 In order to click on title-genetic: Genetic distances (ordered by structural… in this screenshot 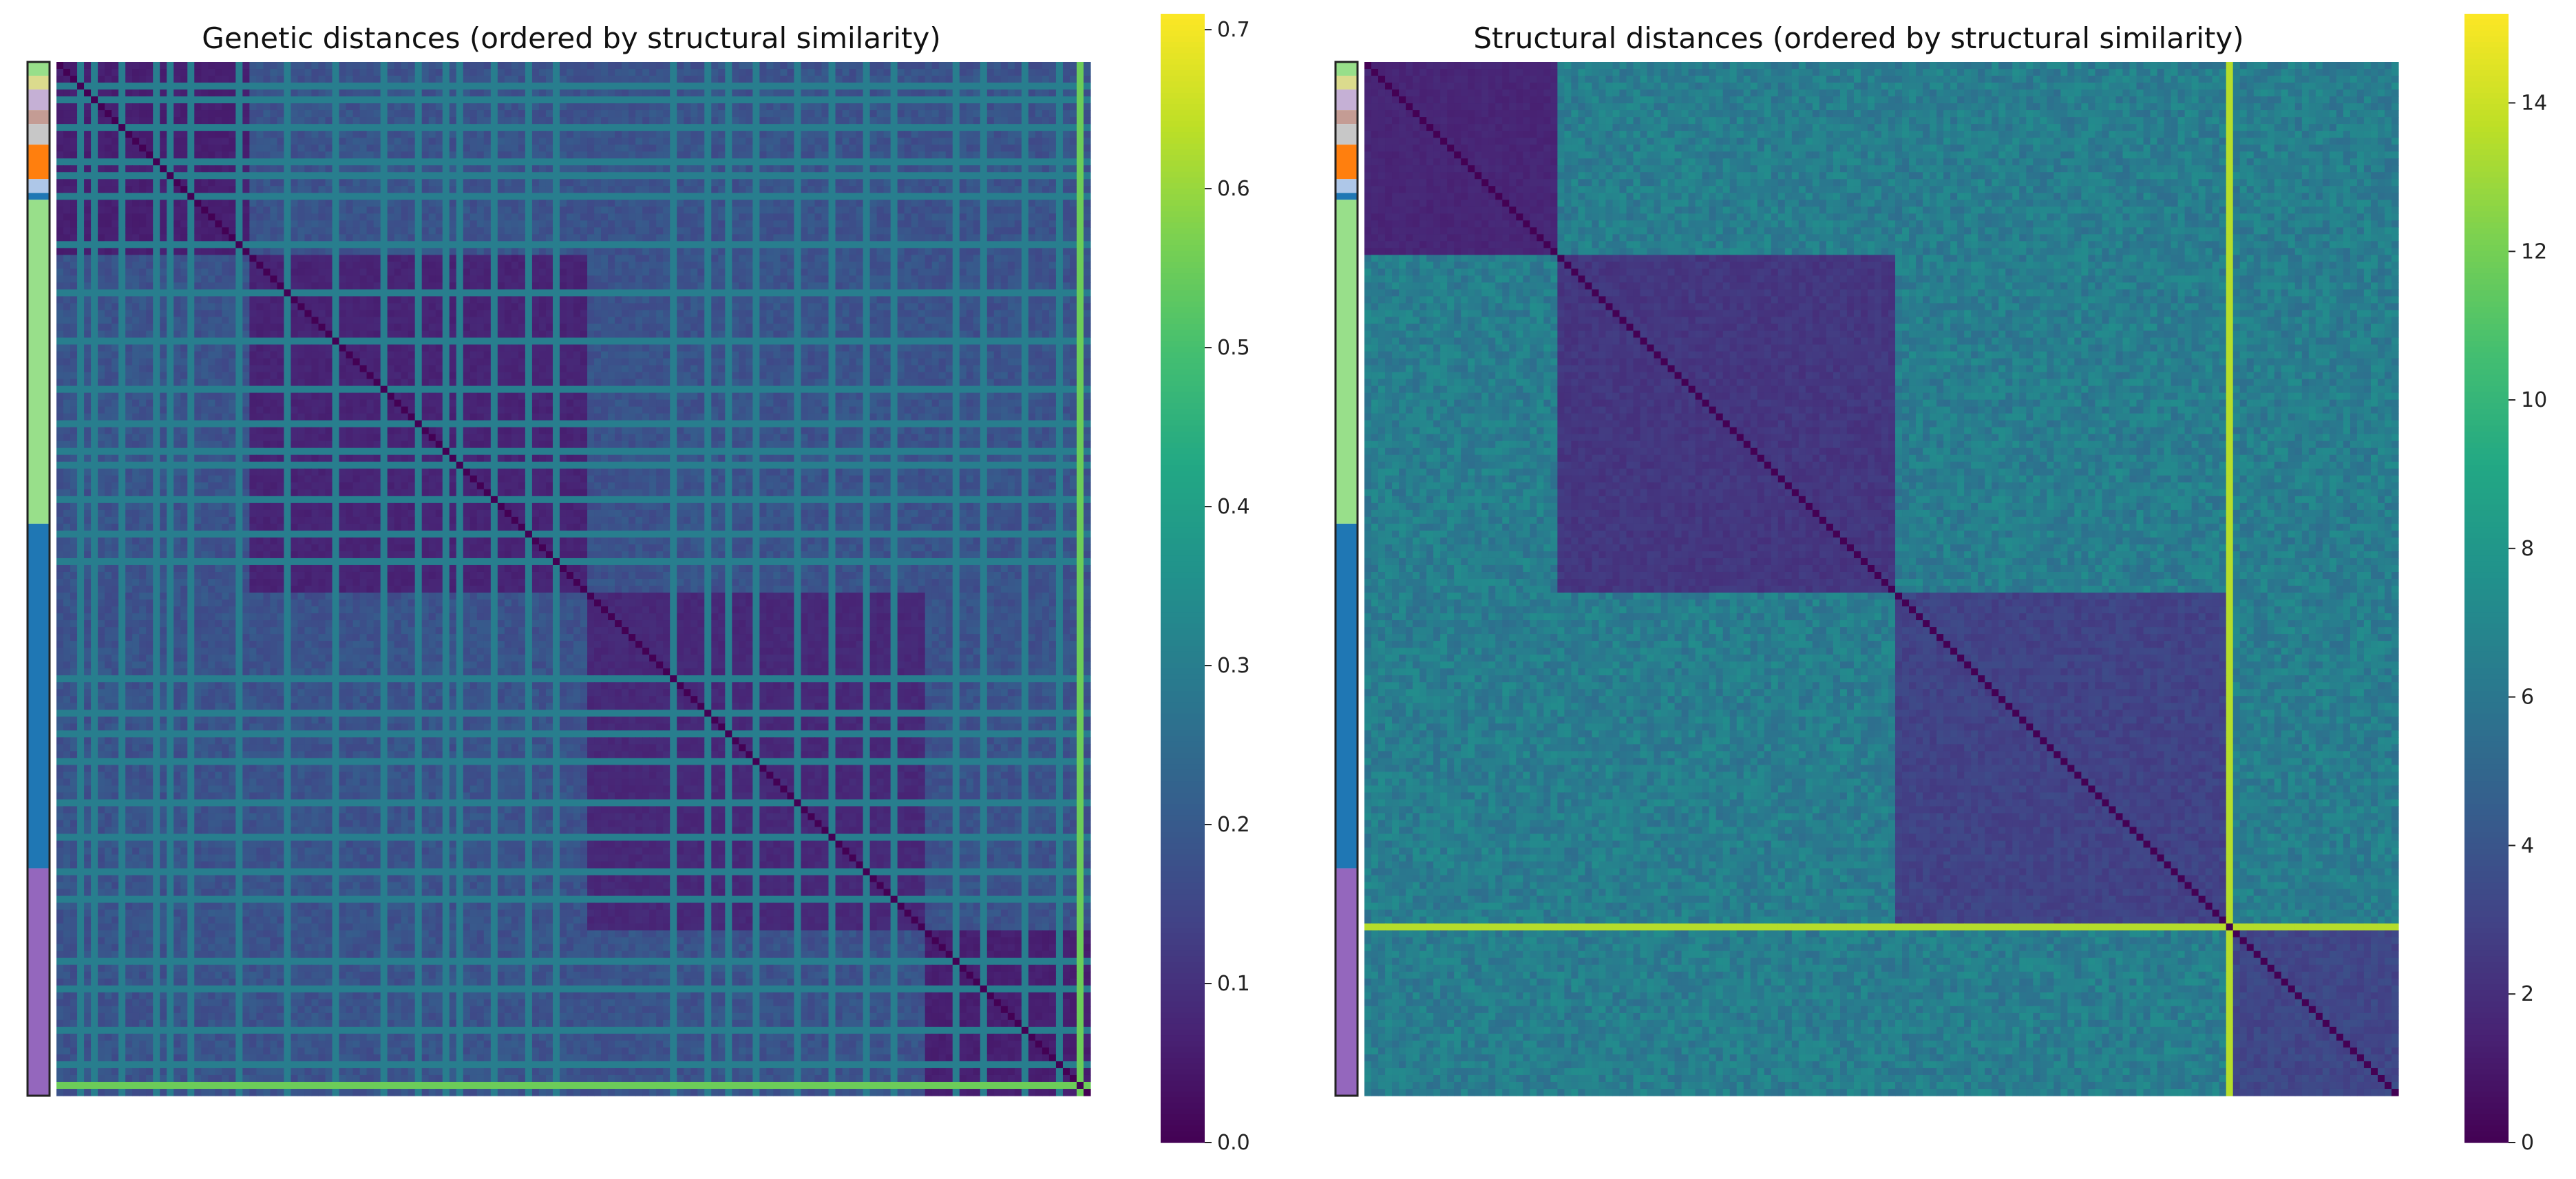, I will do `click(571, 38)`.